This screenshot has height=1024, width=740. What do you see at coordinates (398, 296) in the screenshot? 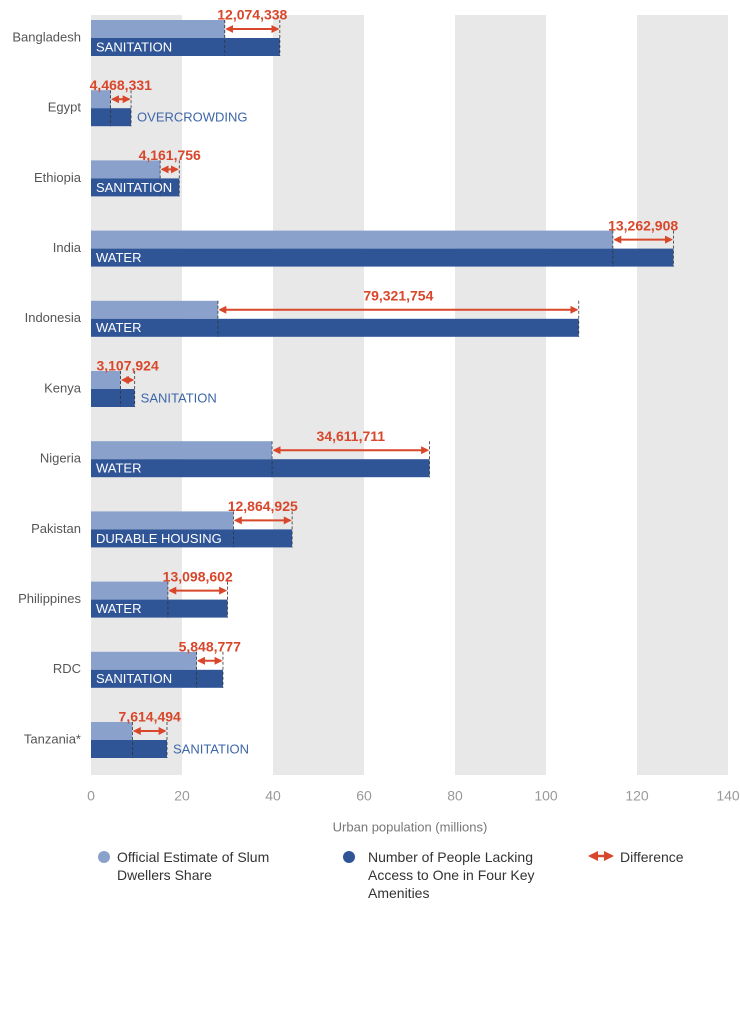
I see `difference-label: 79,321,754` at bounding box center [398, 296].